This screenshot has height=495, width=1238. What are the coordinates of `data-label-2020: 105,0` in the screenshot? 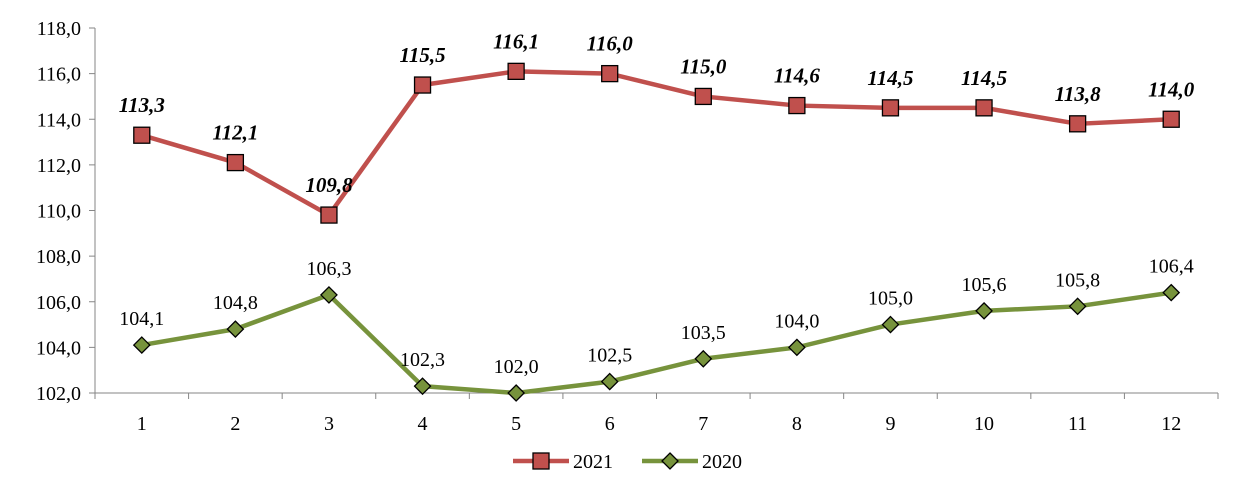 It's located at (890, 299).